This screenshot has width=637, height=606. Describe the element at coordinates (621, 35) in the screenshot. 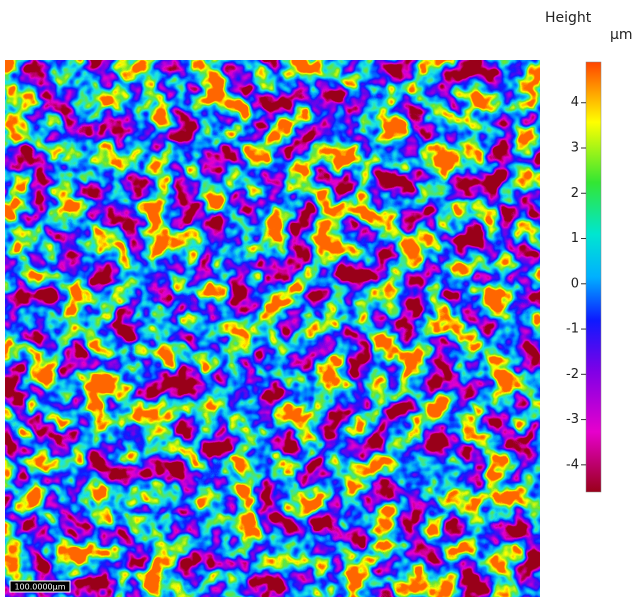

I see `colorbar-unit: µm` at that location.